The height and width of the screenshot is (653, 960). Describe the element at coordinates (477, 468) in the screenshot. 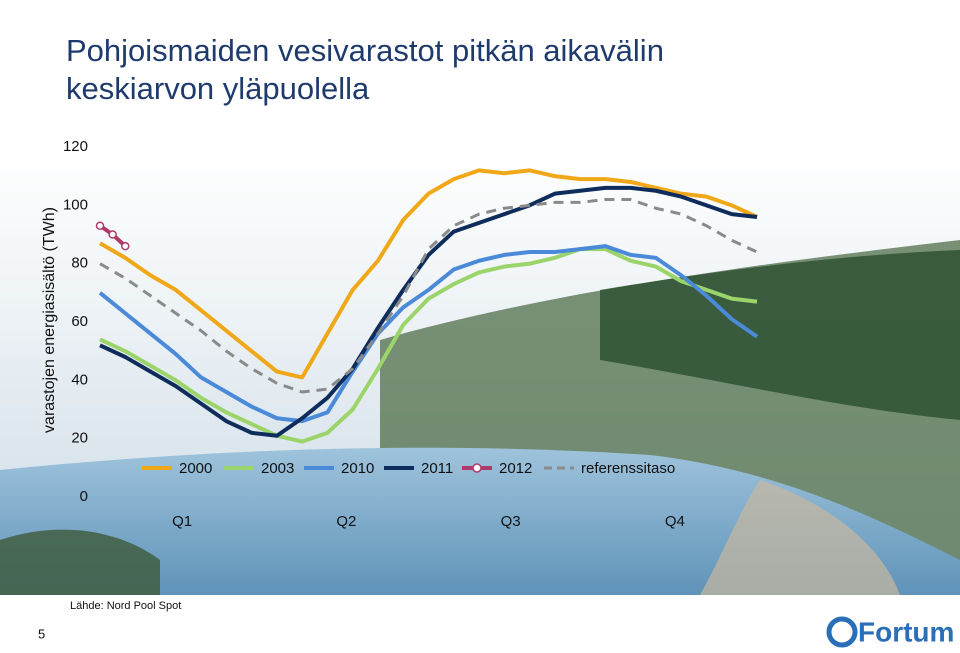

I see `legend-marker` at that location.